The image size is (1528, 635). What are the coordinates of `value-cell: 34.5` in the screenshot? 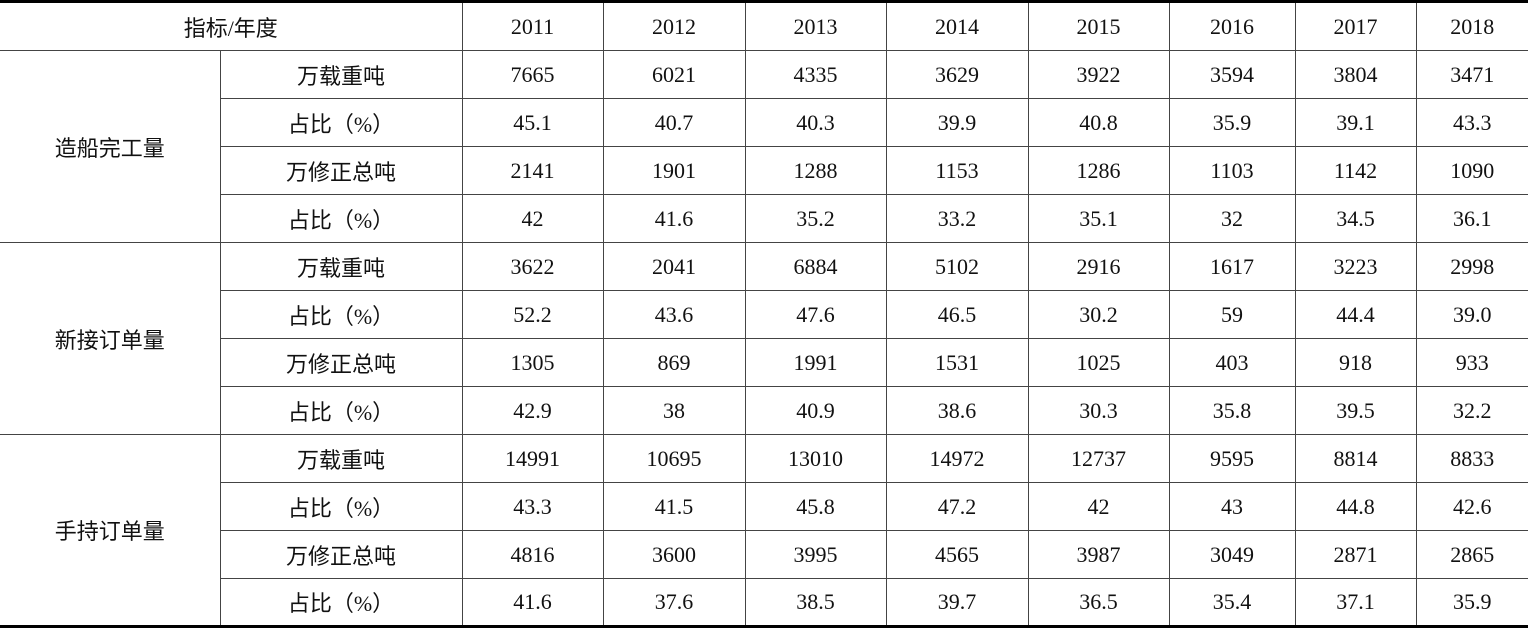 It's located at (1355, 218).